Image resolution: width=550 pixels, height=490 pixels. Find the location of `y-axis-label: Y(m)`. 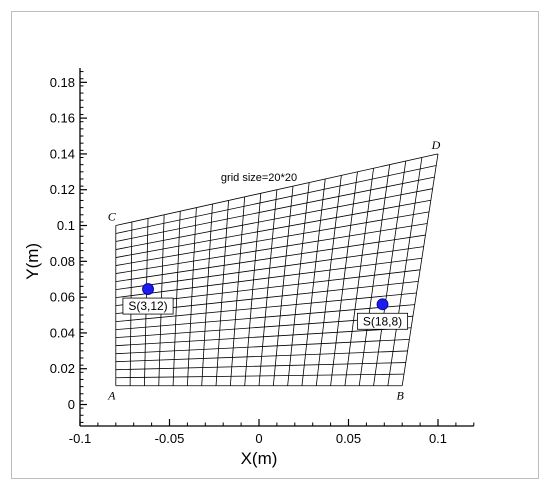

y-axis-label: Y(m) is located at coordinates (32, 261).